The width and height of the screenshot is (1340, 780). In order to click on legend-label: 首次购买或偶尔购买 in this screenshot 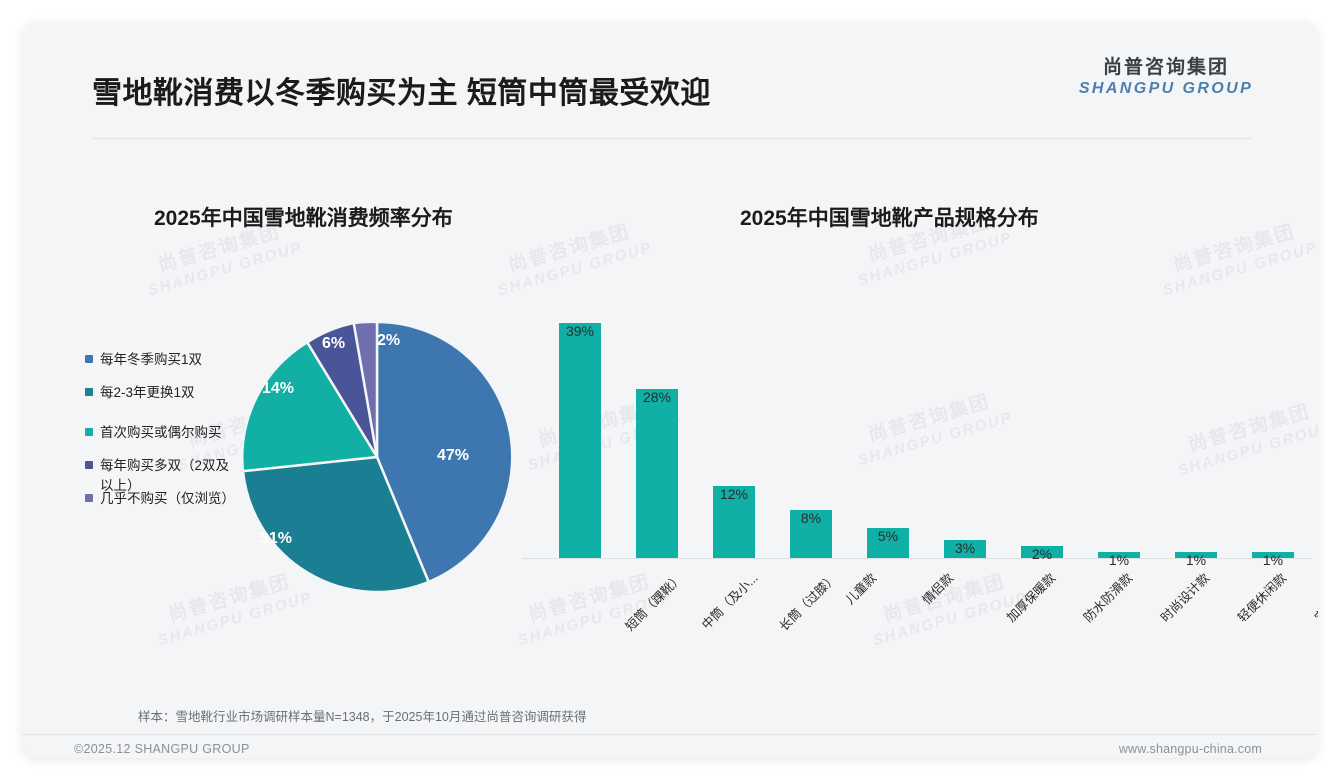, I will do `click(161, 432)`.